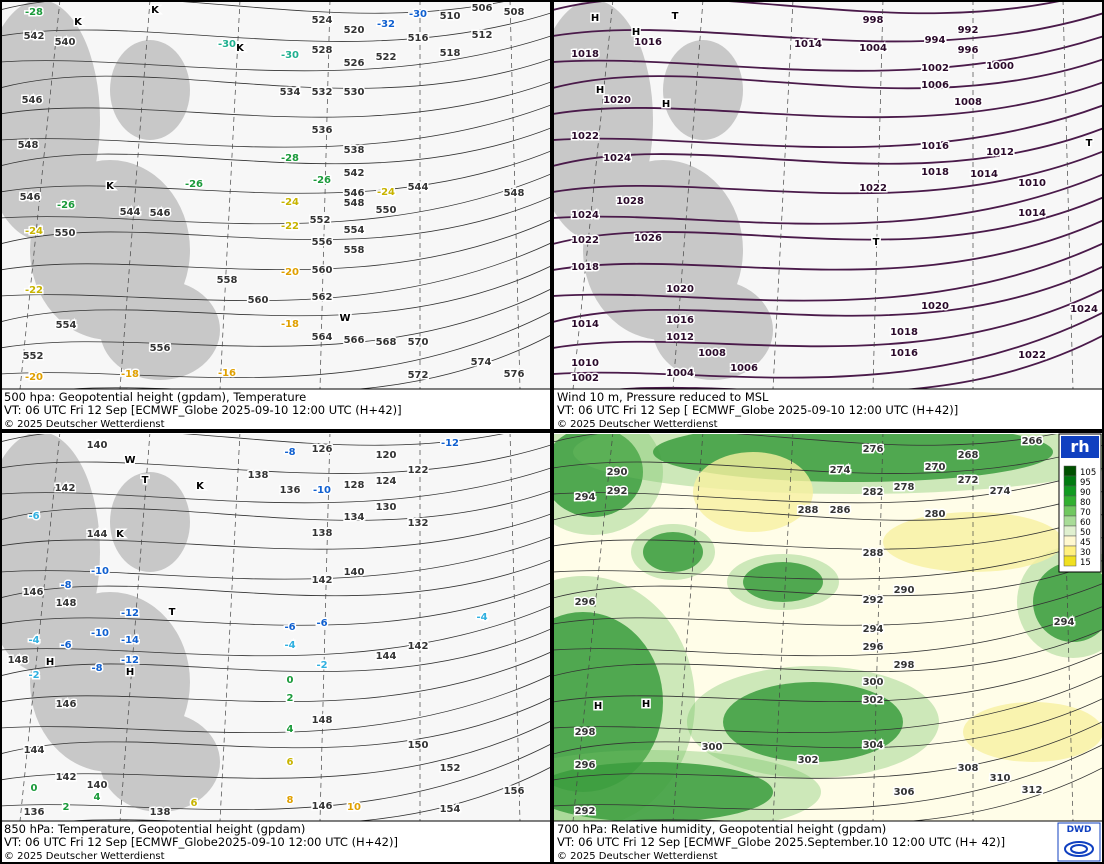 The width and height of the screenshot is (1104, 864). I want to click on contour-label: 1020, so click(680, 289).